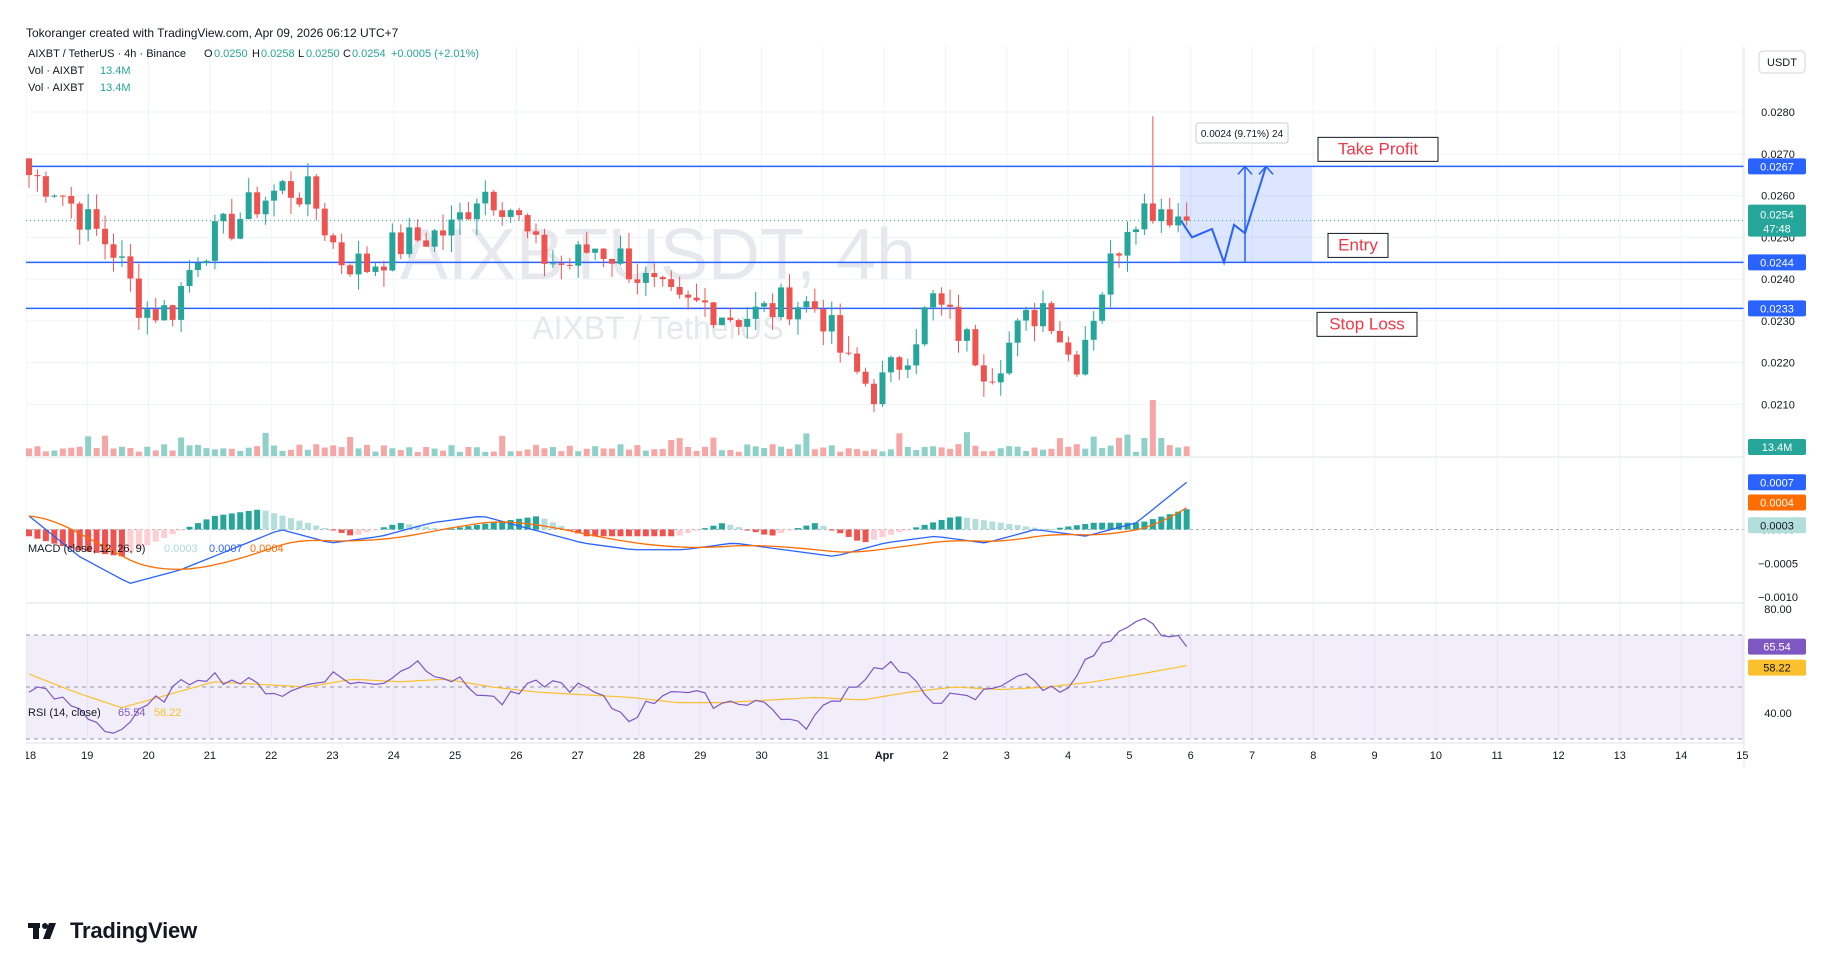  I want to click on change-value: +0.0005 (+2.01%), so click(435, 54).